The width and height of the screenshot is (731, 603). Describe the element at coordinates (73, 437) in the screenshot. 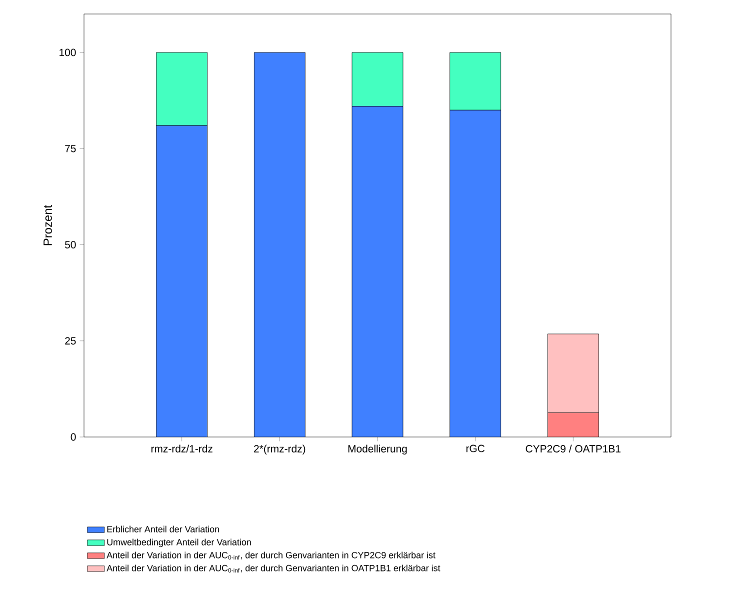

I see `y-tick-label: 0` at that location.